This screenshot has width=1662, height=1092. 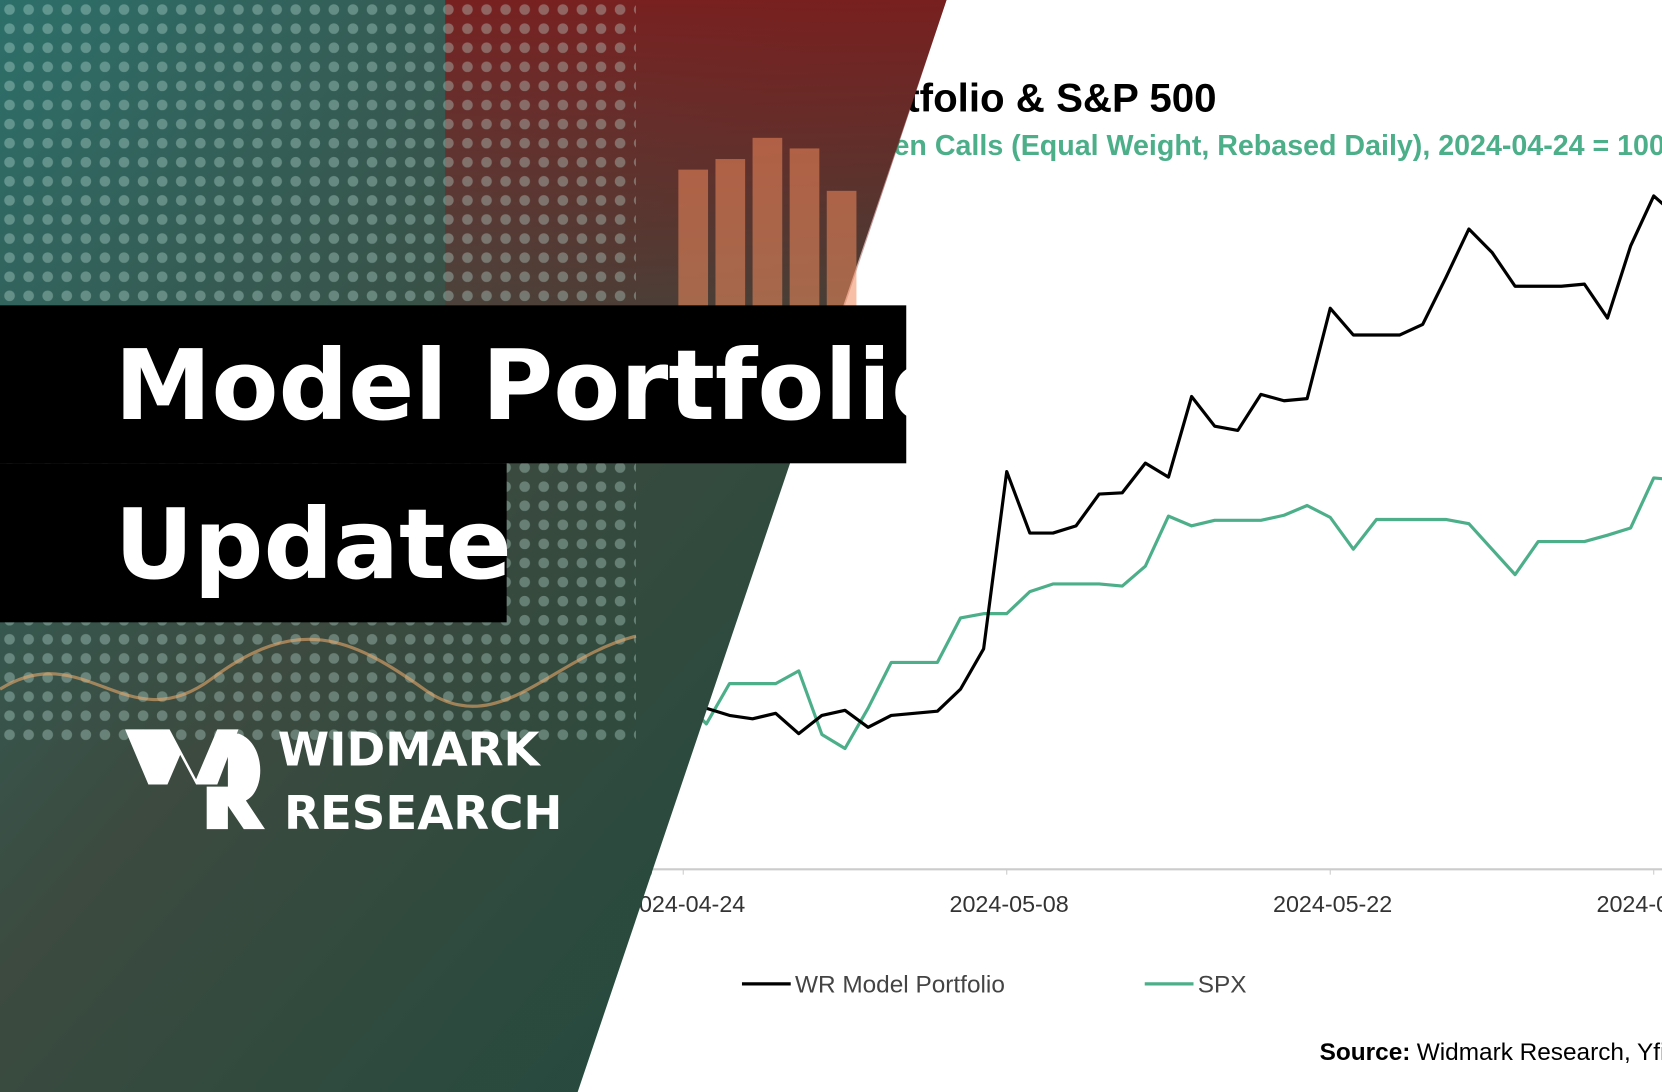 What do you see at coordinates (900, 984) in the screenshot?
I see `legend-label: WR Model Portfolio` at bounding box center [900, 984].